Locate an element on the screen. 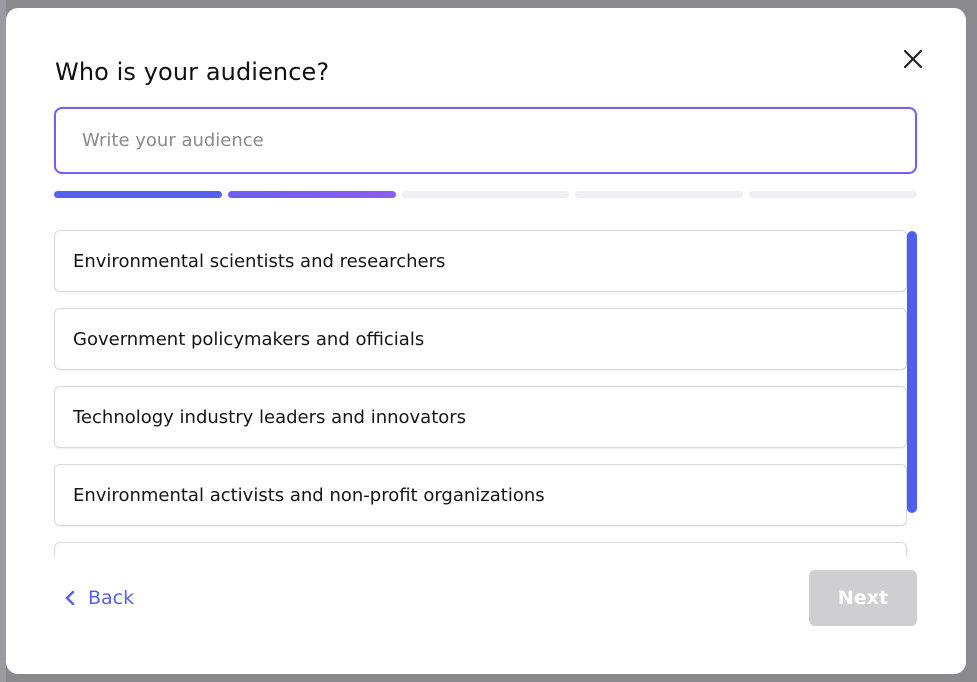 Image resolution: width=977 pixels, height=682 pixels. list-scrollbar-thumb is located at coordinates (912, 372).